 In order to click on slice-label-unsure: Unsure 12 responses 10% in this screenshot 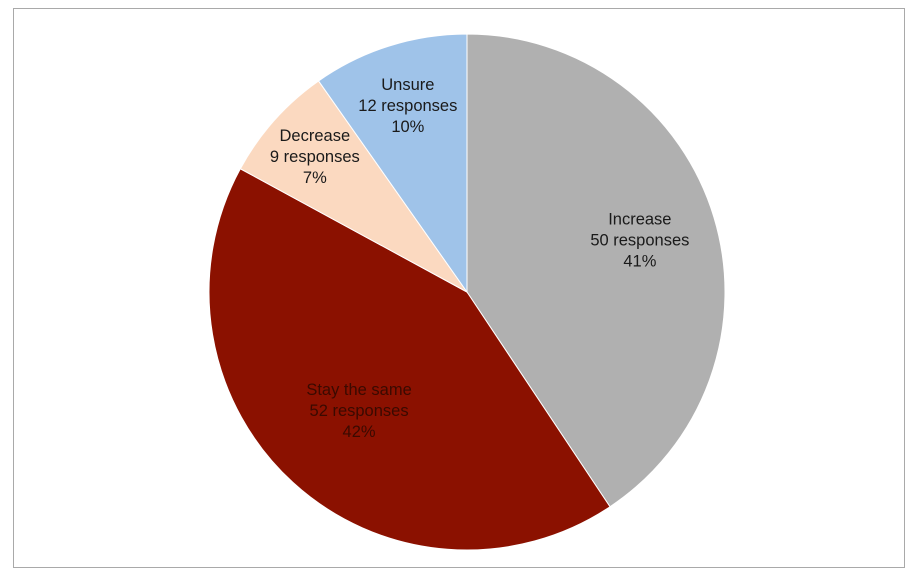, I will do `click(407, 106)`.